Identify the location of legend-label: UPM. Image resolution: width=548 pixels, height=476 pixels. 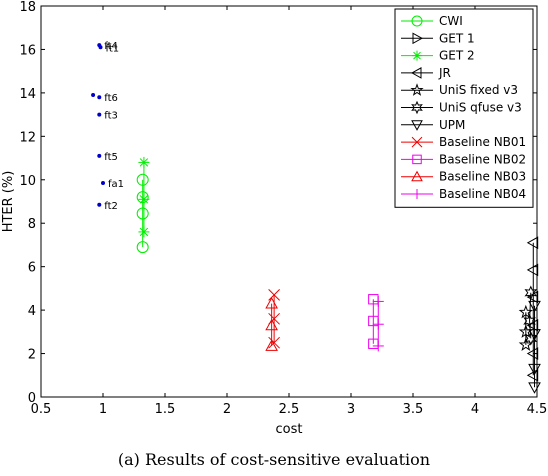
(452, 125).